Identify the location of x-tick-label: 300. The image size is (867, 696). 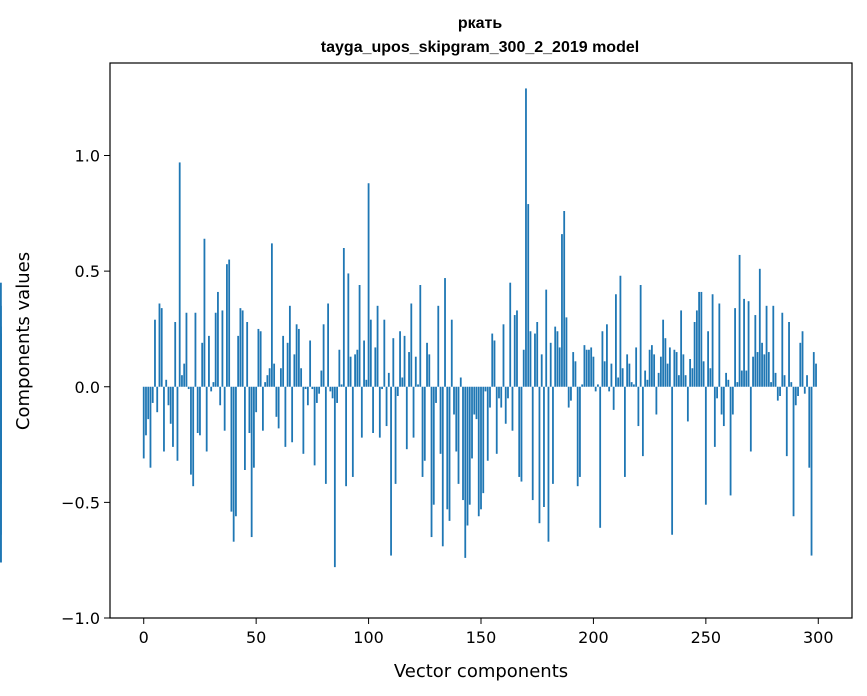
(818, 637).